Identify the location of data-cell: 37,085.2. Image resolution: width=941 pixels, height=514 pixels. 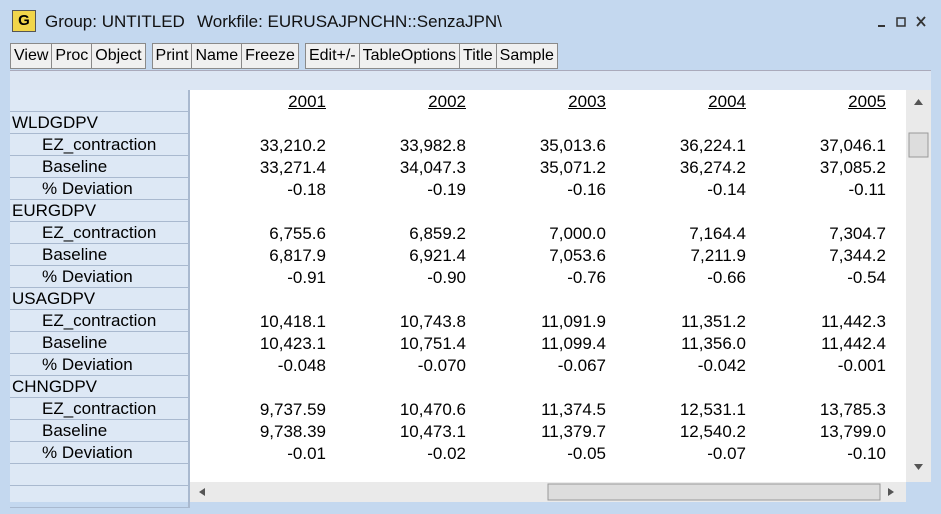
(852, 167).